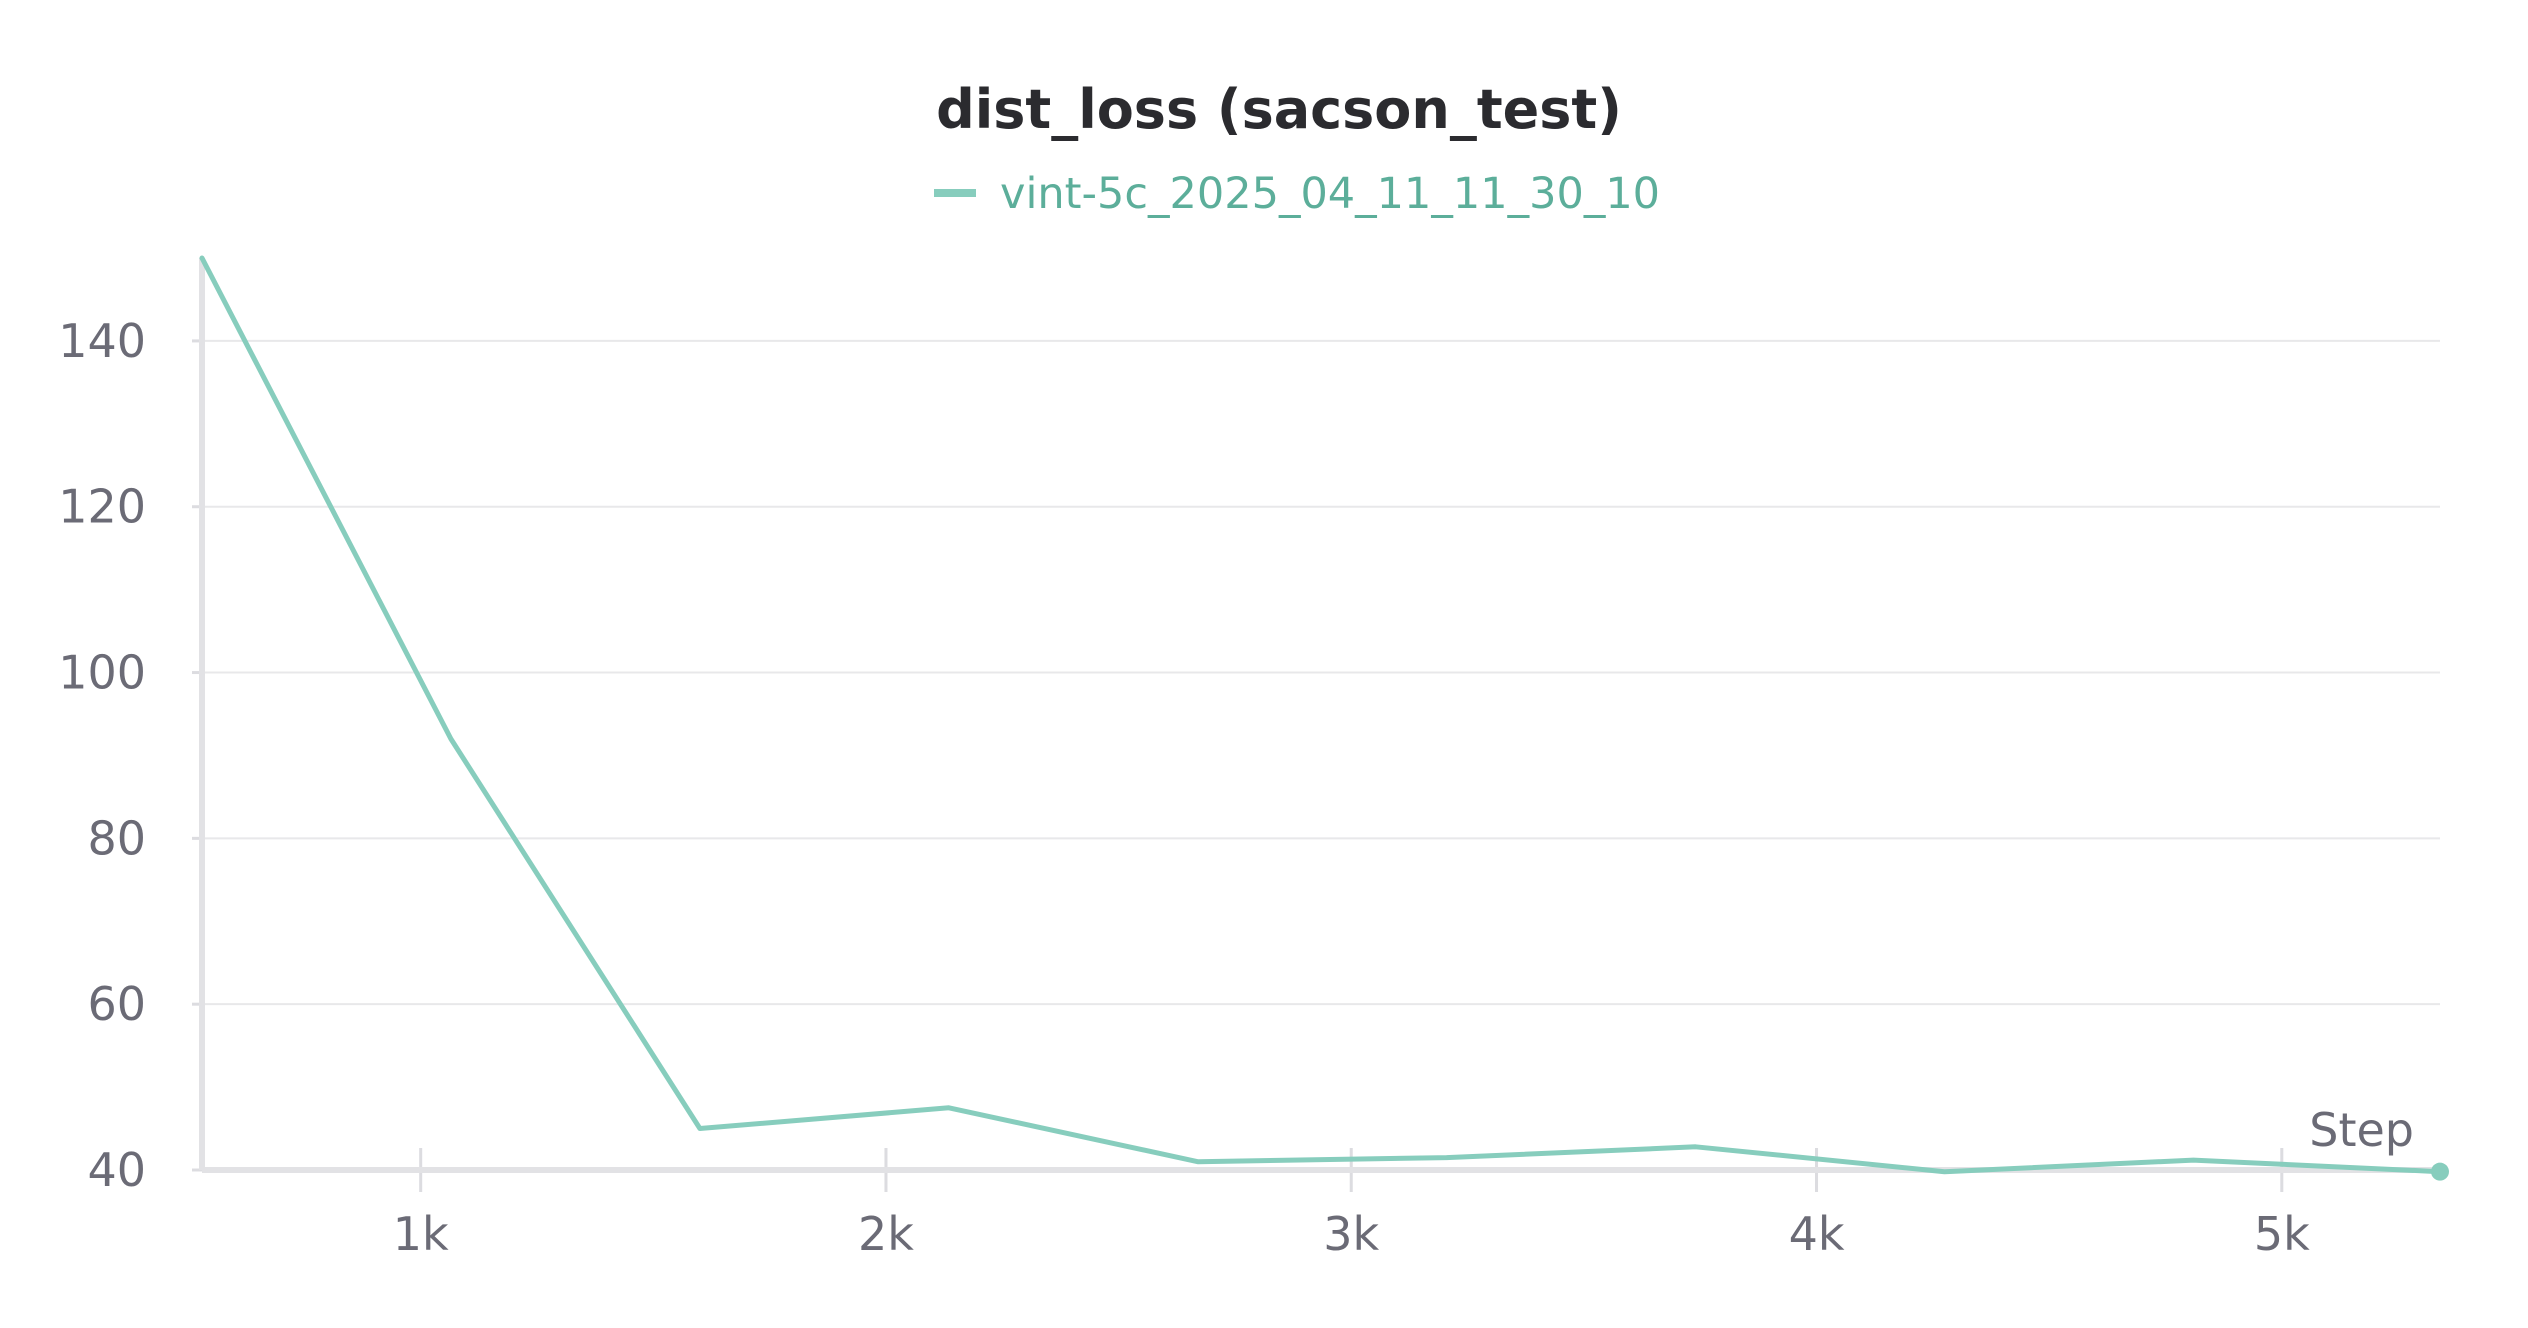  Describe the element at coordinates (2282, 1234) in the screenshot. I see `x-tick-label: 5k` at that location.